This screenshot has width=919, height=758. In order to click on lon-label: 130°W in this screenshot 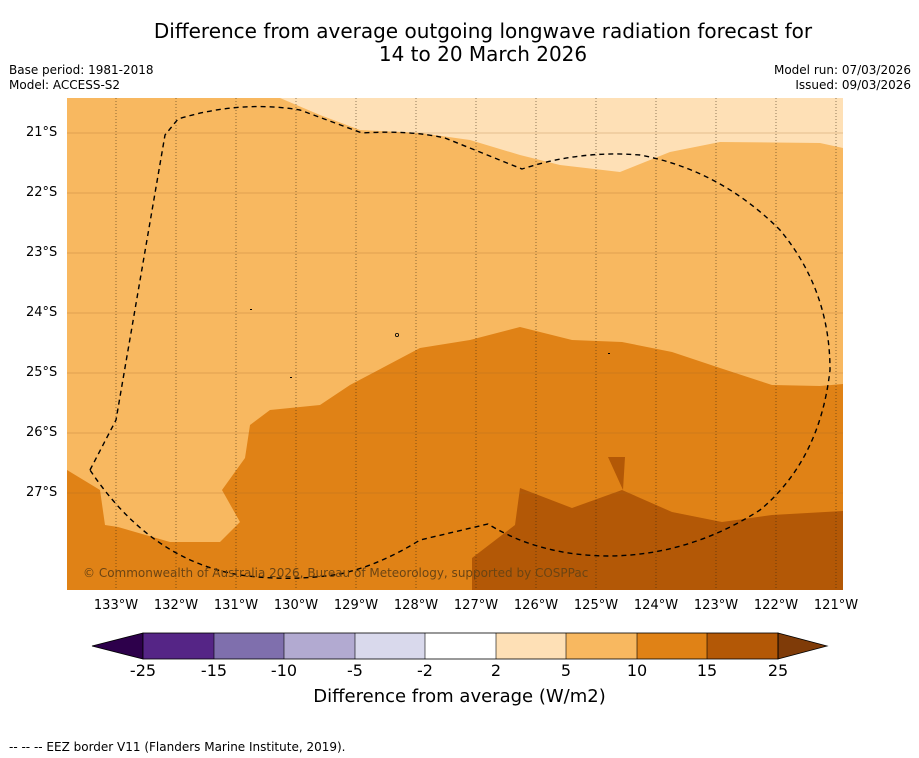, I will do `click(296, 605)`.